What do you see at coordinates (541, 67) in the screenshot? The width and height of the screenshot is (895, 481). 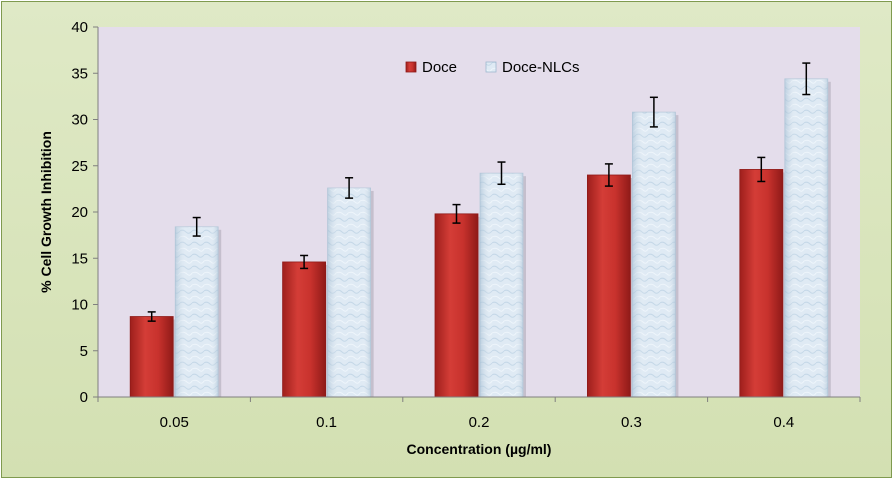 I see `legend-label: Doce-NLCs` at bounding box center [541, 67].